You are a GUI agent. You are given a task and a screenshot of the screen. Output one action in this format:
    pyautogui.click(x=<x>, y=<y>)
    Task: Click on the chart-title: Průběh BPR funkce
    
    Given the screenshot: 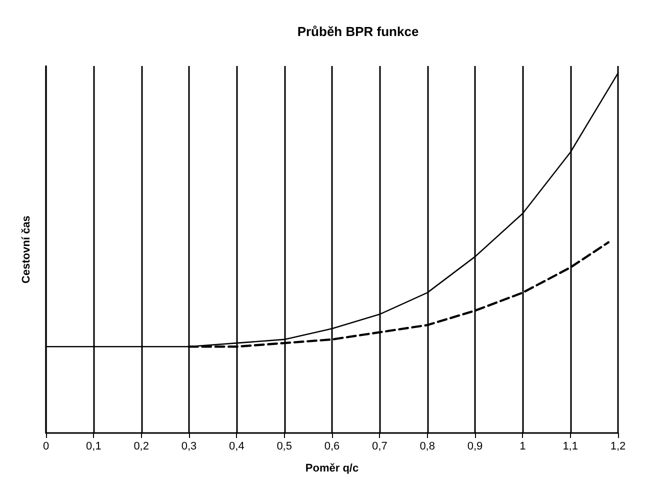 What is the action you would take?
    pyautogui.click(x=358, y=31)
    